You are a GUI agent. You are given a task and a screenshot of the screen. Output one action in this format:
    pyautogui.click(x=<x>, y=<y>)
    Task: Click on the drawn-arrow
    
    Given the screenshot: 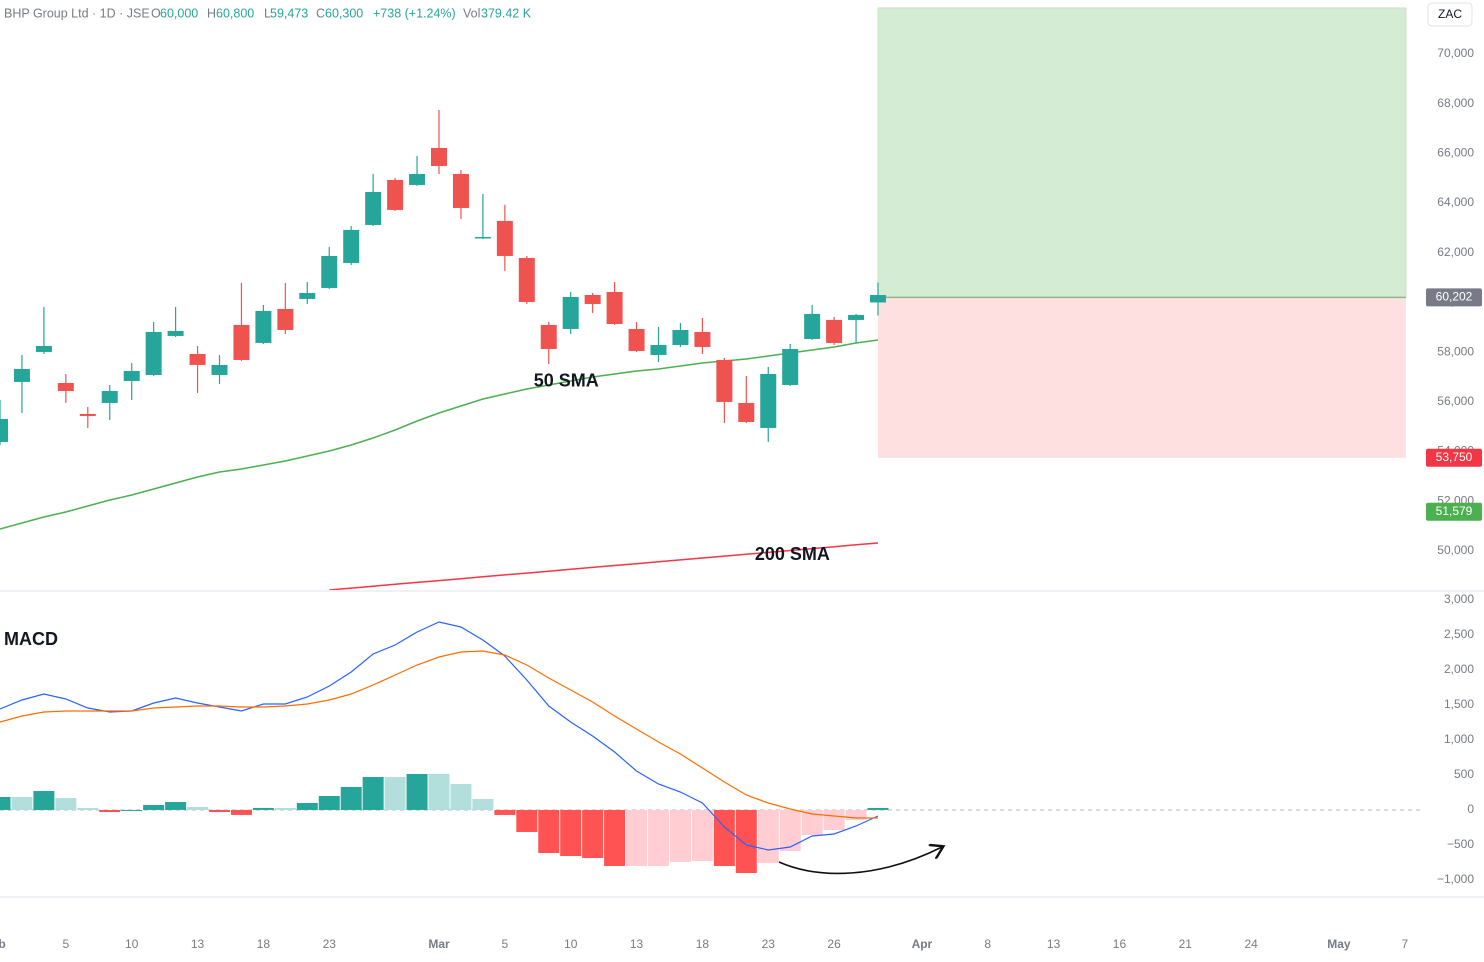 What is the action you would take?
    pyautogui.click(x=860, y=861)
    